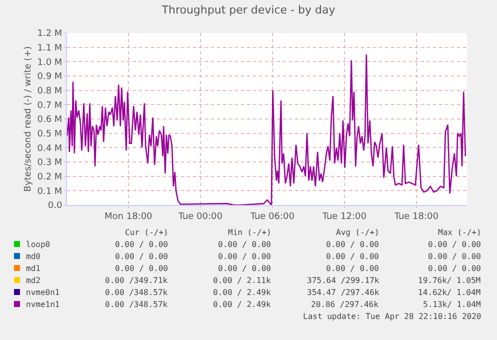 This screenshot has height=340, width=497. Describe the element at coordinates (272, 217) in the screenshot. I see `x-tick-label: Tue 06:00` at that location.